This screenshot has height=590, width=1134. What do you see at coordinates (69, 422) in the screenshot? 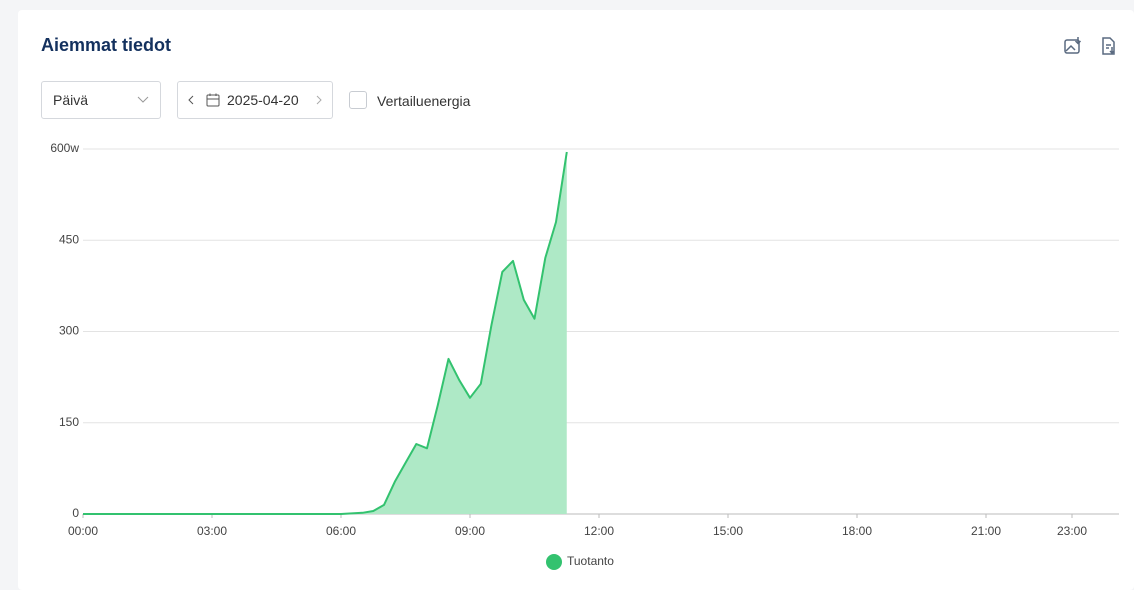
I see `y-tick-label: 150` at bounding box center [69, 422].